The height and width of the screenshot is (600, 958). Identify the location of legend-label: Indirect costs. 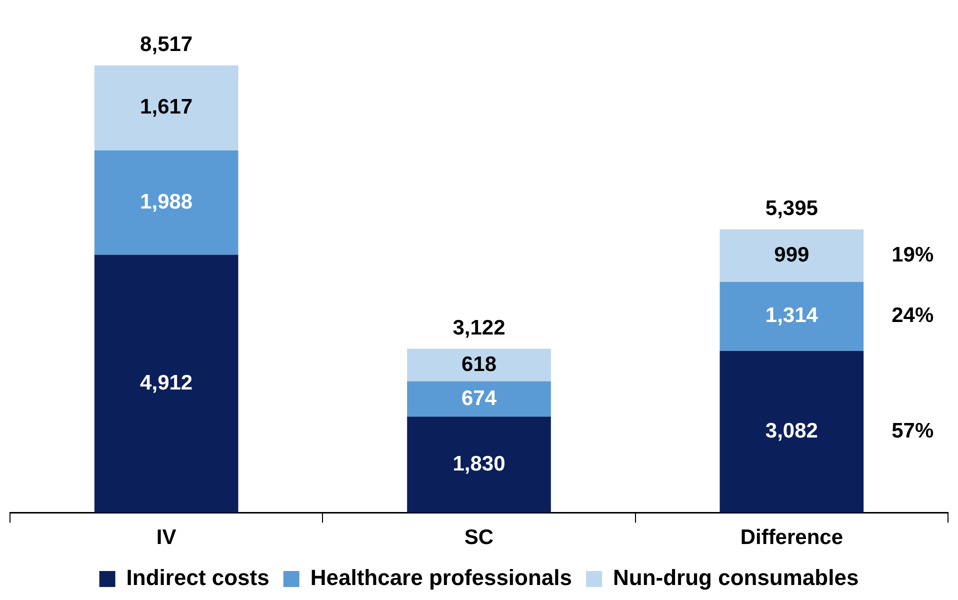
(198, 577).